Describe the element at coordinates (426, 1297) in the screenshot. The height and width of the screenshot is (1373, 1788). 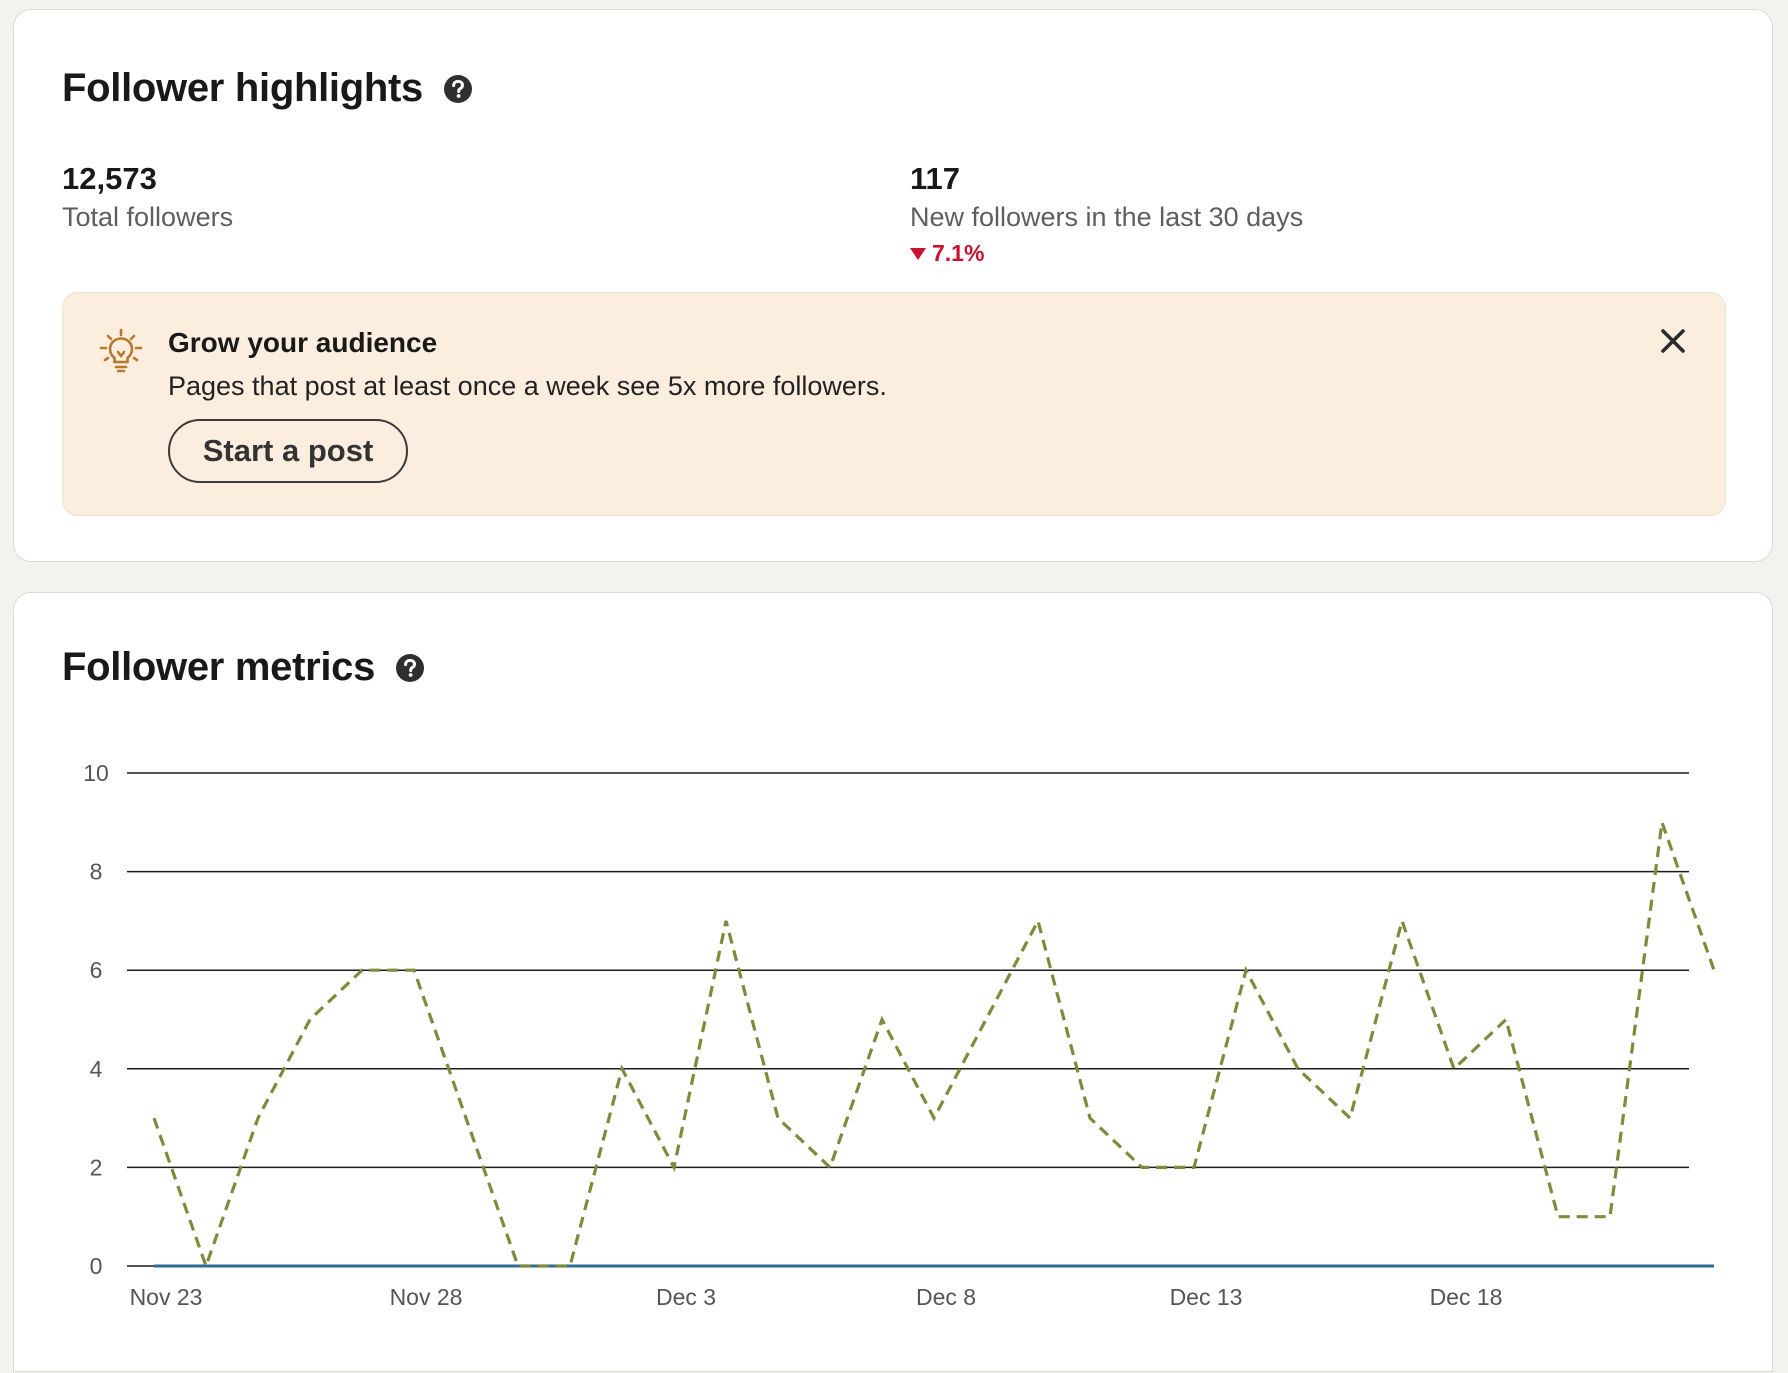
I see `x-tick-label: Nov 28` at that location.